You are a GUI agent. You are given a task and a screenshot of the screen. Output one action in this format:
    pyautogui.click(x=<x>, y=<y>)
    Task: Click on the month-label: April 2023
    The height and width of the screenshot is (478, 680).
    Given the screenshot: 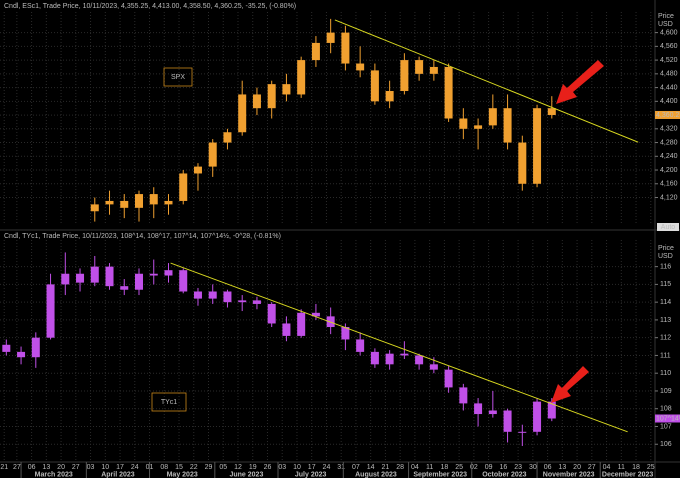 What is the action you would take?
    pyautogui.click(x=118, y=474)
    